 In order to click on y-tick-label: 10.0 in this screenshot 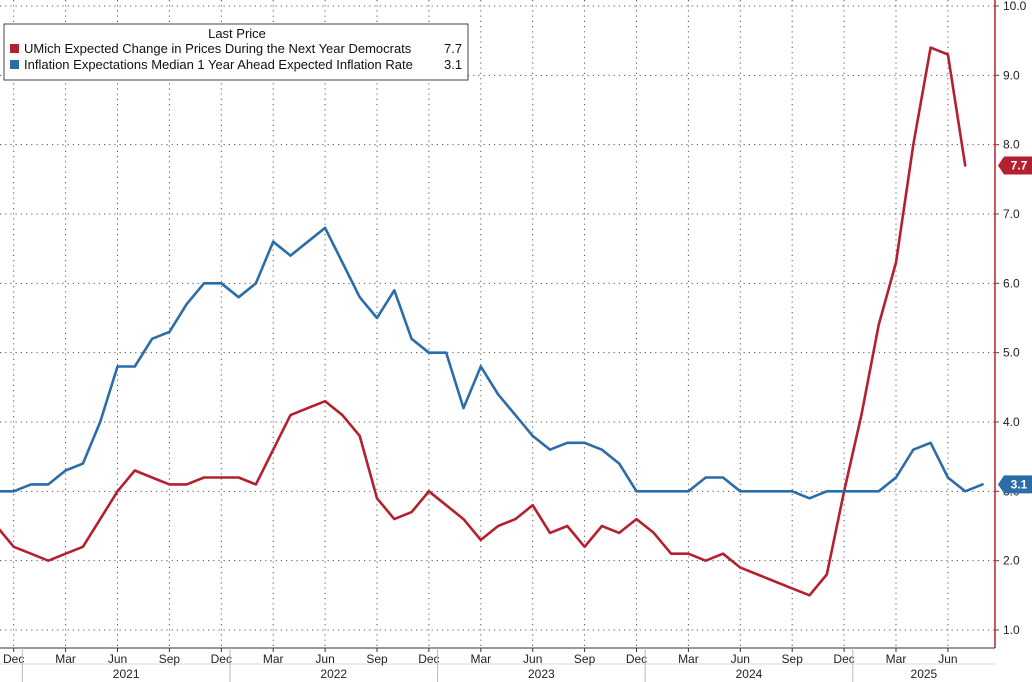, I will do `click(1015, 6)`.